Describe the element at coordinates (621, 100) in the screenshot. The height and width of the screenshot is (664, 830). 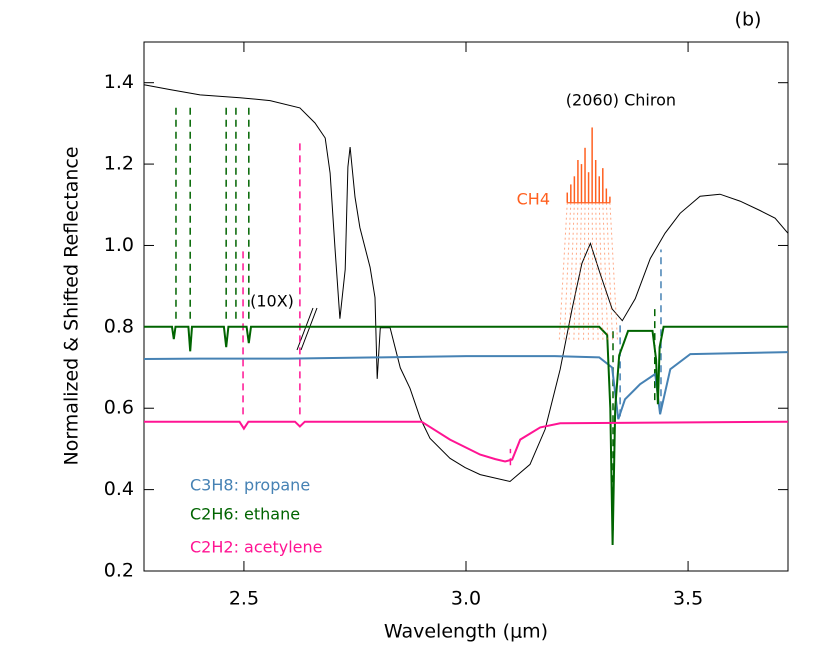
I see `legend-entry: (2060) Chiron` at that location.